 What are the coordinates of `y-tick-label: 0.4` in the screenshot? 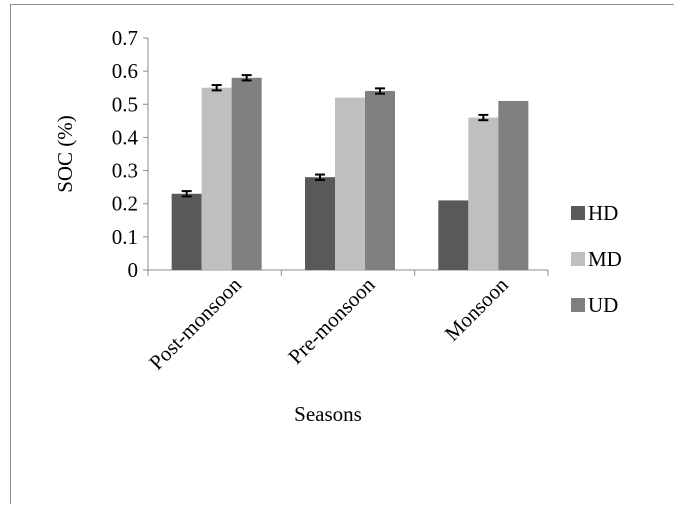 It's located at (125, 137).